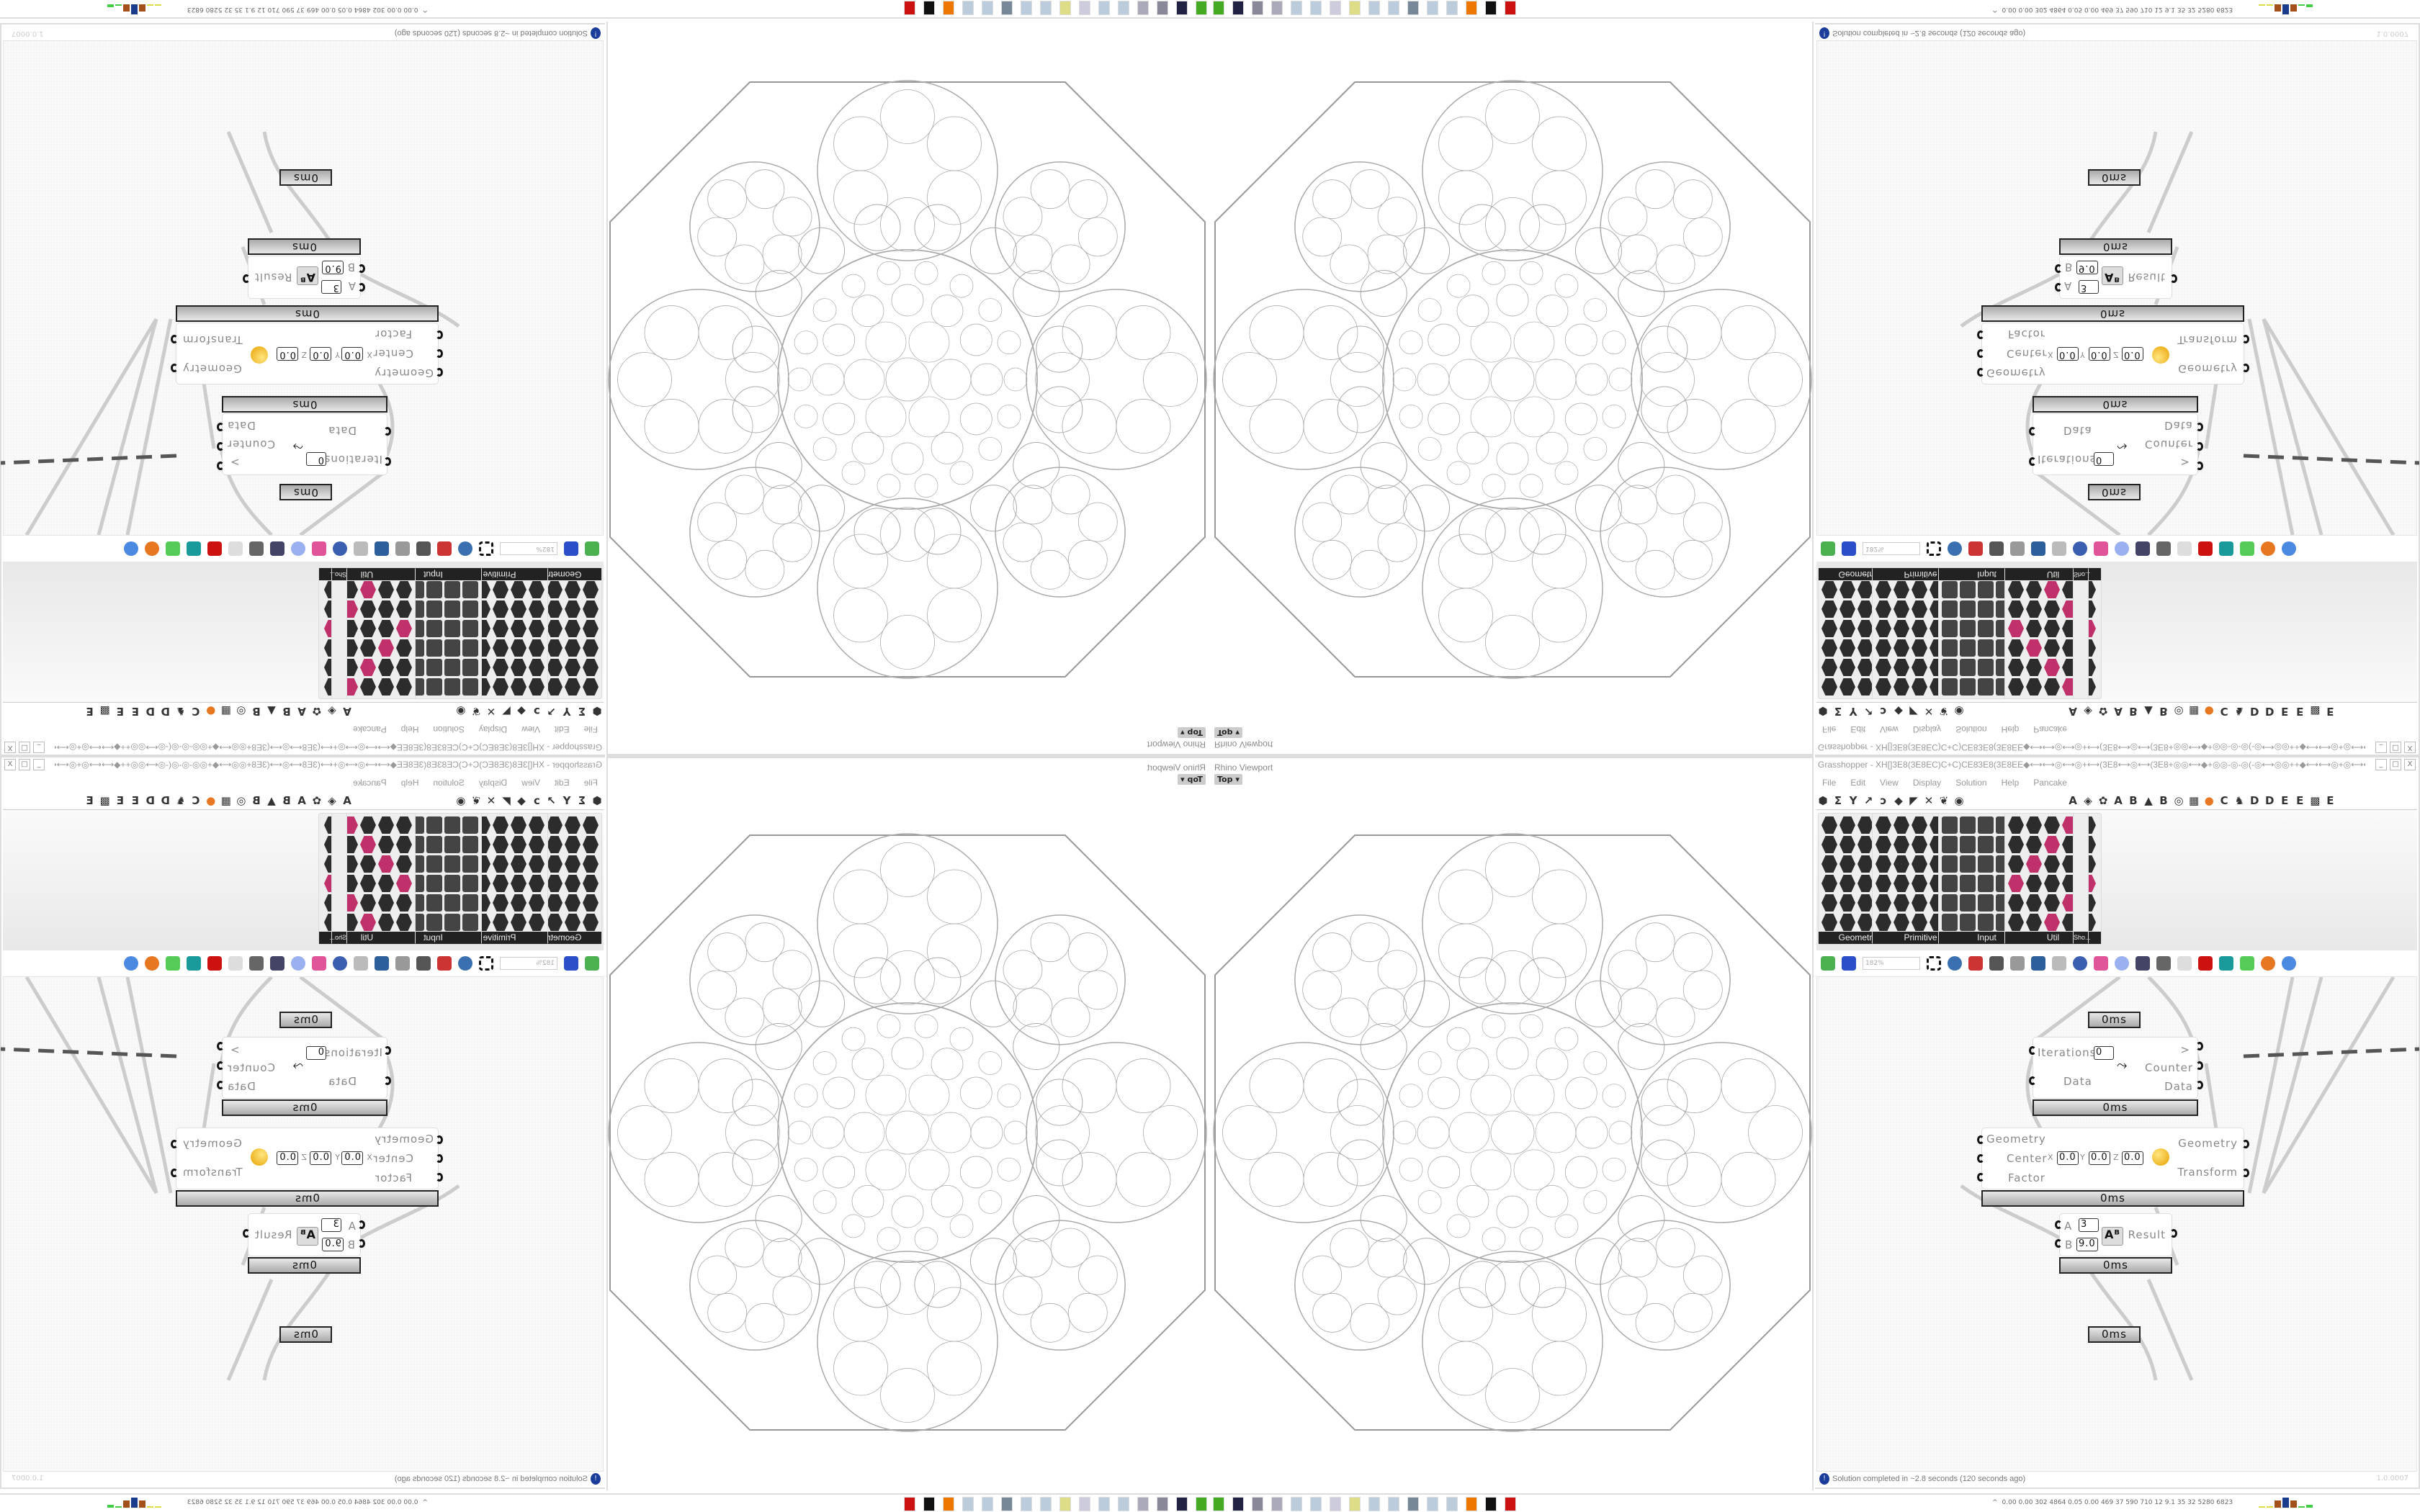  Describe the element at coordinates (194, 548) in the screenshot. I see `custom-preview-icon` at that location.